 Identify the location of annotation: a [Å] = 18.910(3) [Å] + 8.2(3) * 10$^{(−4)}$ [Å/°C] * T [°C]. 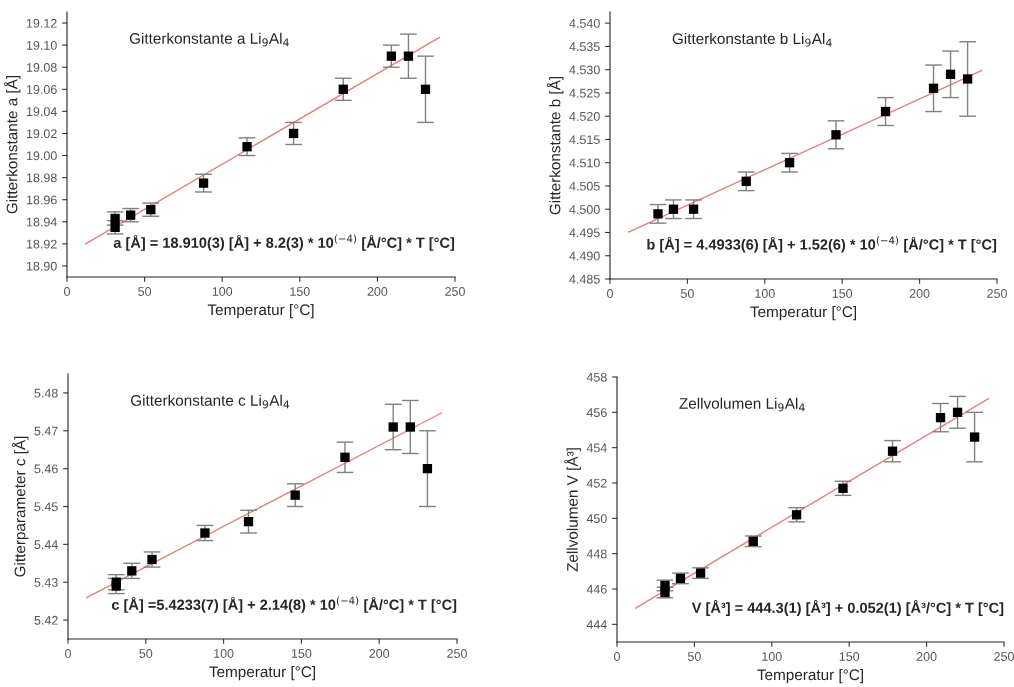
(284, 242).